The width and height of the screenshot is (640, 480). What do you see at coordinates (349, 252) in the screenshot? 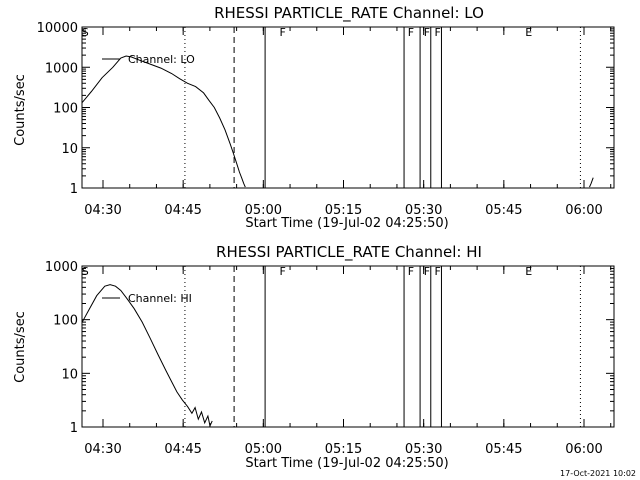
I see `chart-title-hi: RHESSI PARTICLE_RATE Channel: HI` at bounding box center [349, 252].